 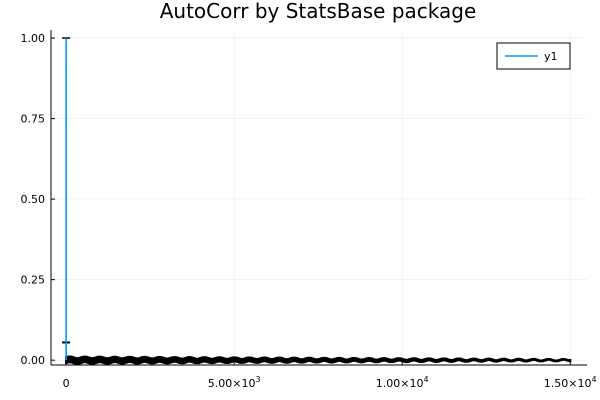 What do you see at coordinates (257, 379) in the screenshot?
I see `x-tick-exponent-1: 3` at bounding box center [257, 379].